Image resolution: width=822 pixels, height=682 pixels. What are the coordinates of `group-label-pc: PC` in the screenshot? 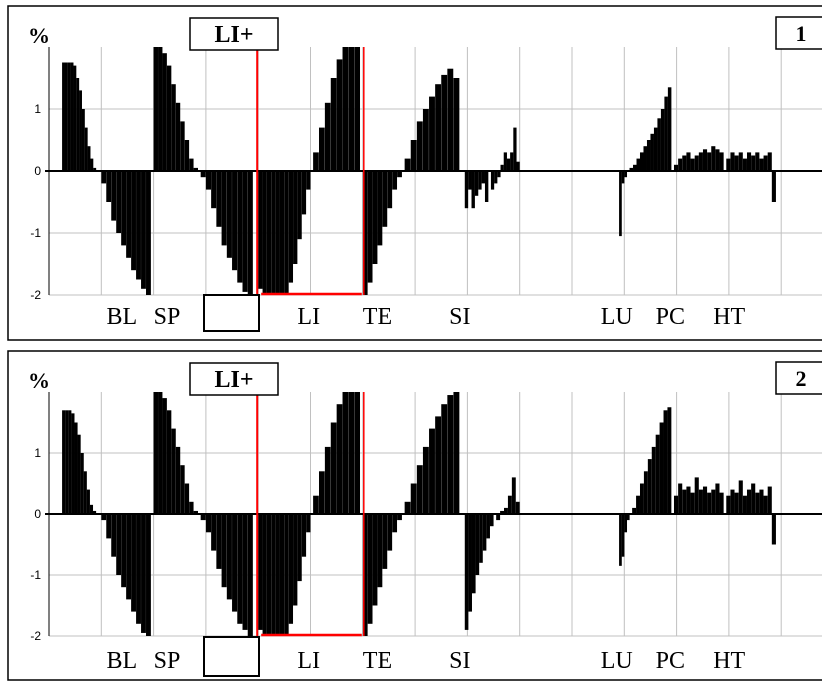 It's located at (670, 317).